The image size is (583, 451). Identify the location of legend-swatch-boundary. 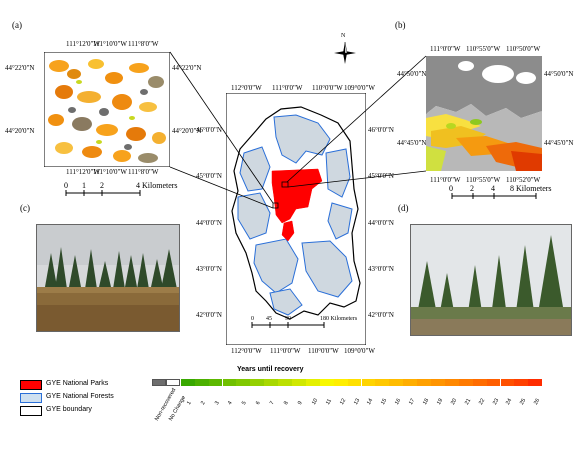
(31, 411).